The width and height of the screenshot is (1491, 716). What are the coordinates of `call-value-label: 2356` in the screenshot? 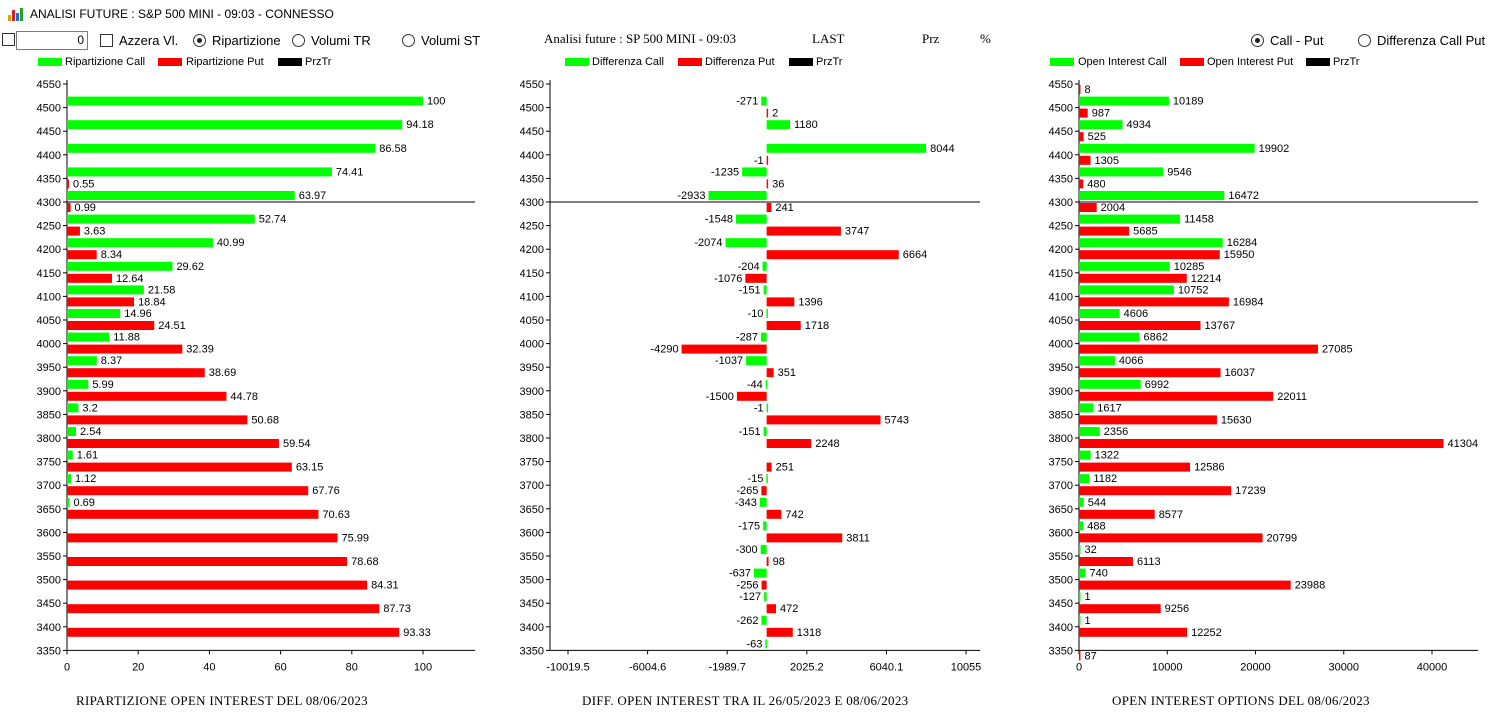 It's located at (1116, 432).